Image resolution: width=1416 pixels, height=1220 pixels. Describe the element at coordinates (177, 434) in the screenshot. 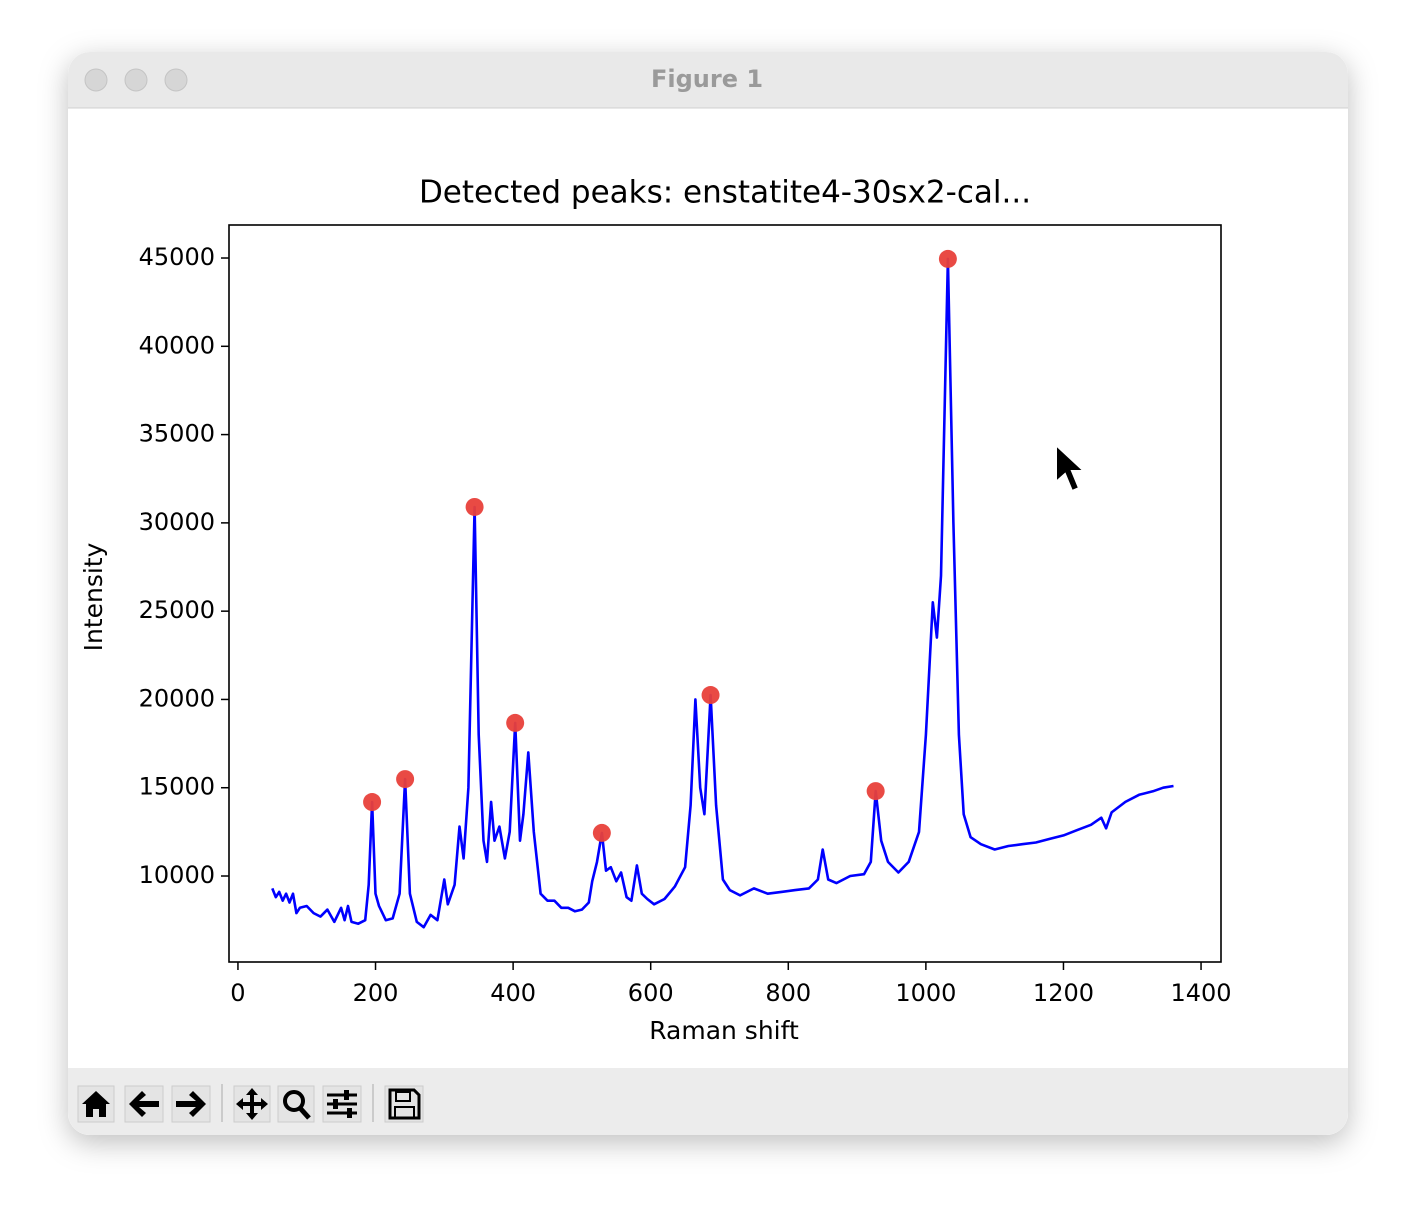

I see `y-tick-label: 35000` at that location.